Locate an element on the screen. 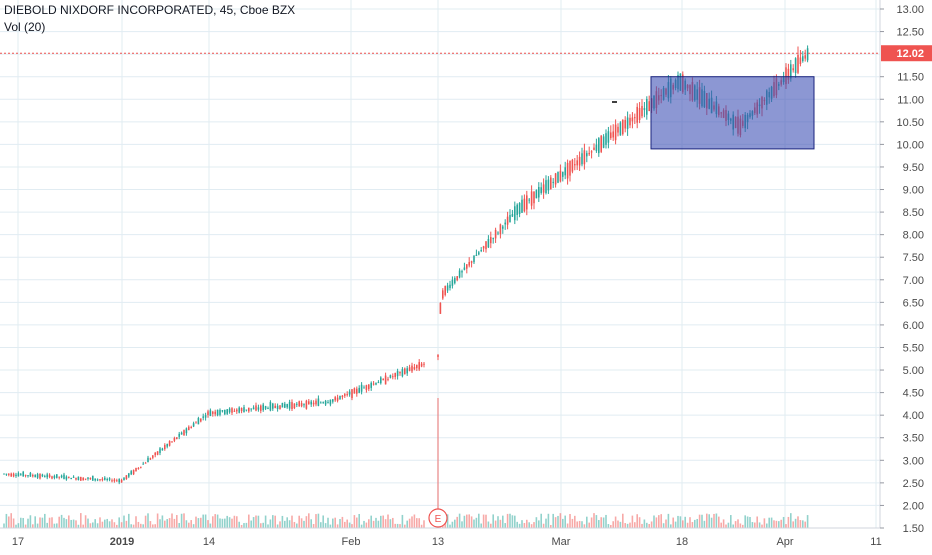 The height and width of the screenshot is (555, 932). rectangle-drawing is located at coordinates (732, 113).